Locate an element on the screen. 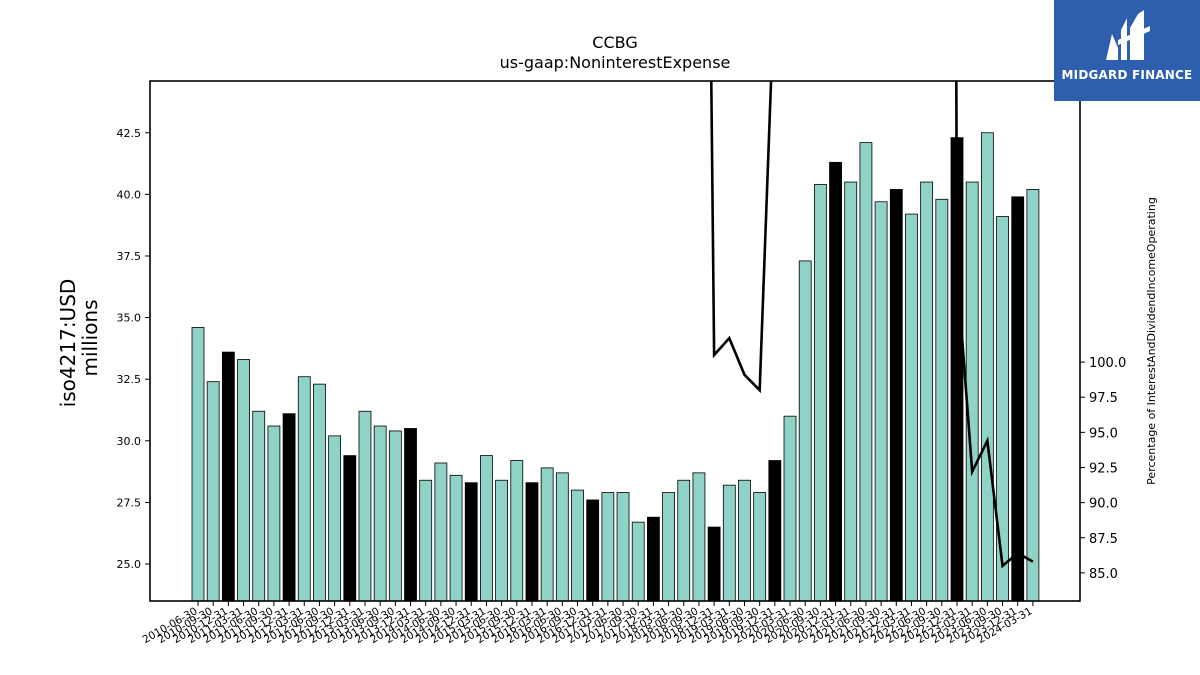 The image size is (1200, 675). y-tick-label: 37.5 is located at coordinates (129, 256).